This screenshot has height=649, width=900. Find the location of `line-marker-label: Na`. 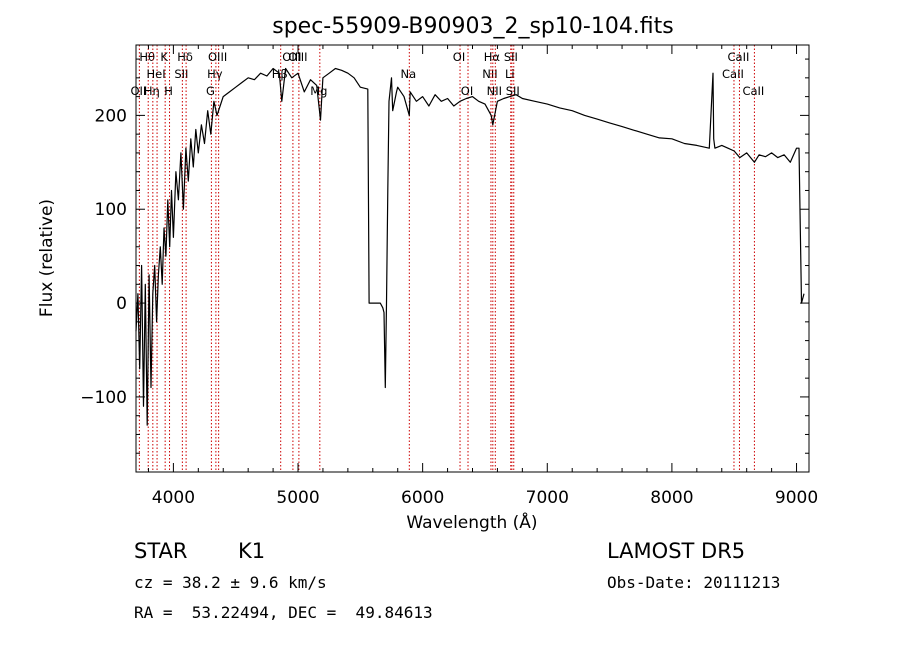

line-marker-label: Na is located at coordinates (408, 74).